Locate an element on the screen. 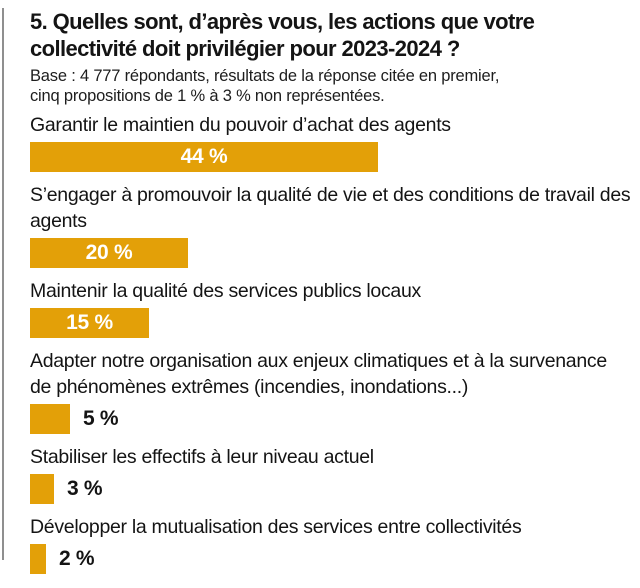 The image size is (640, 588). bar: 44 % is located at coordinates (204, 157).